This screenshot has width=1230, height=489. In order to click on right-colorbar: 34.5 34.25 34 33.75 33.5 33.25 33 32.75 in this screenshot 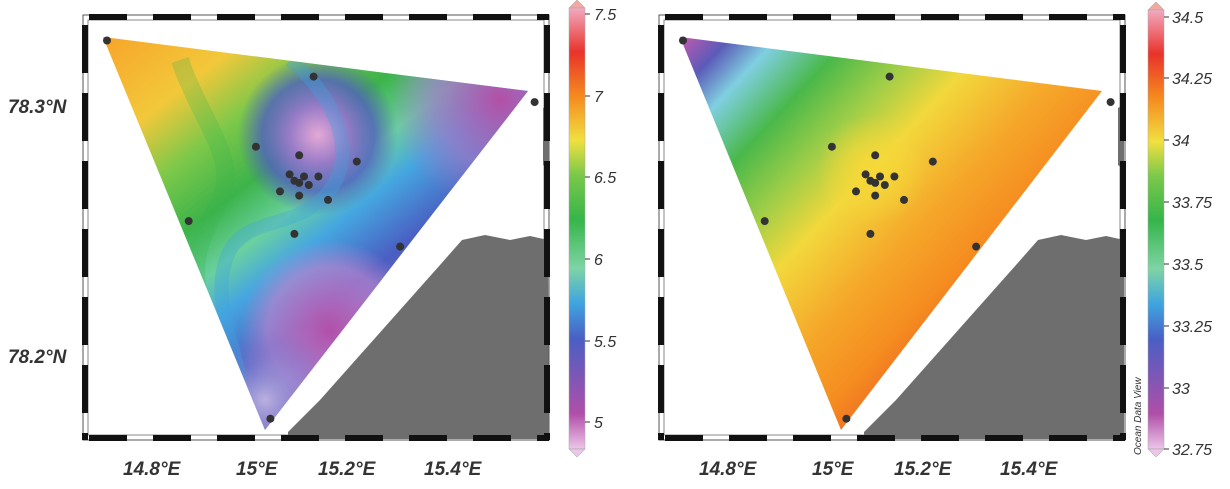, I will do `click(1179, 230)`.